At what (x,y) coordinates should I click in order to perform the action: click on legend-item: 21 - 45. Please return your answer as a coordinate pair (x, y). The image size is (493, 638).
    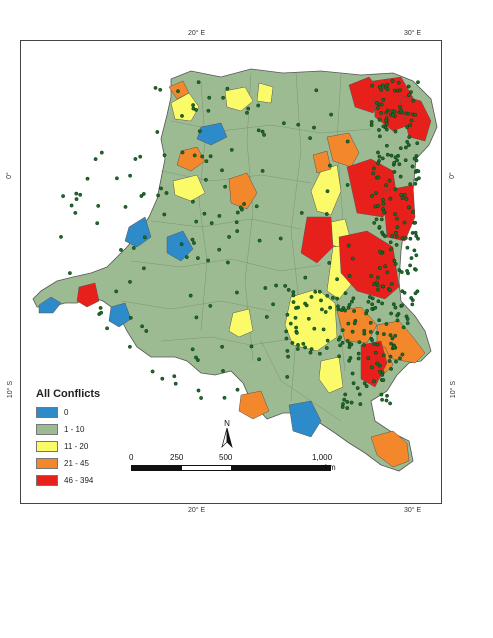
    Looking at the image, I should click on (68, 463).